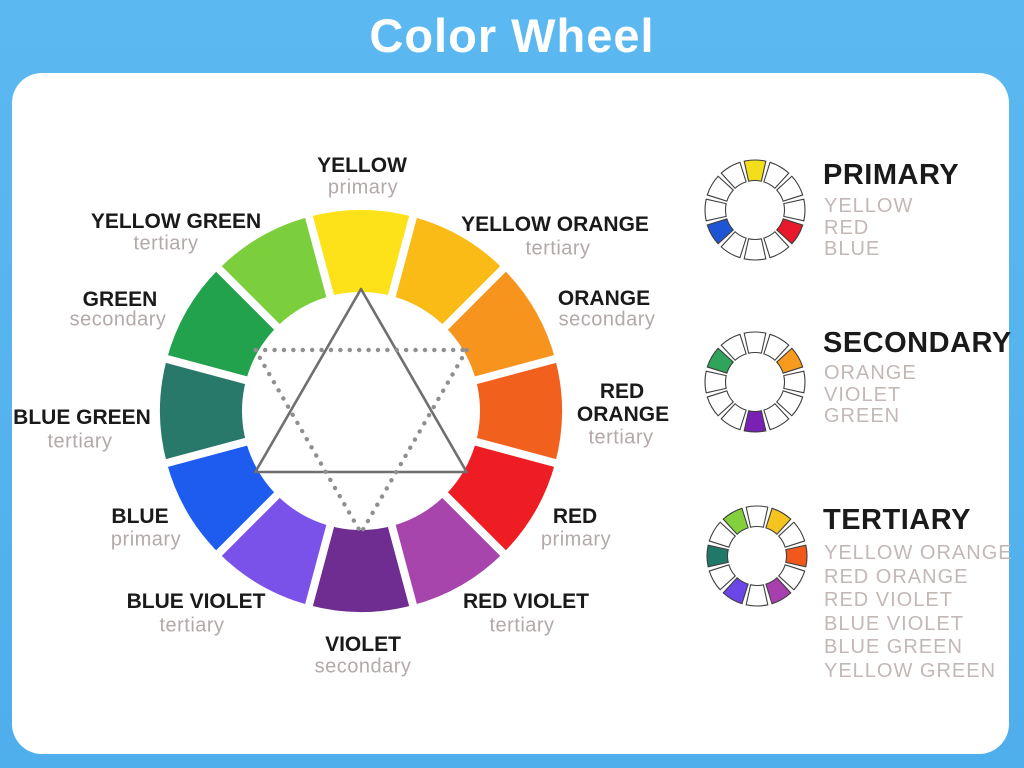 The height and width of the screenshot is (768, 1024). Describe the element at coordinates (918, 553) in the screenshot. I see `legend-item-yellow-orange: YELLOW ORANGE` at that location.